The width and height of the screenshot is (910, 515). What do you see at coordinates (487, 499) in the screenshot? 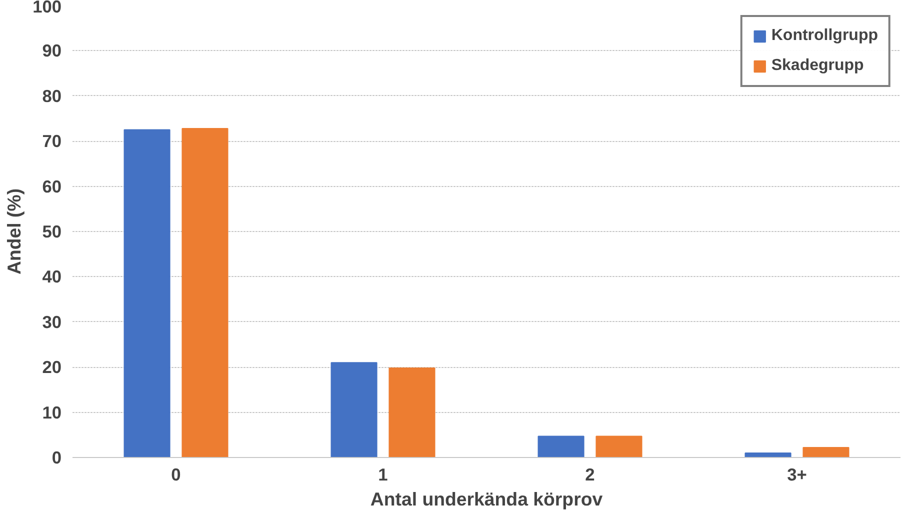
I see `x-axis-title: Antal underkända körprov` at bounding box center [487, 499].